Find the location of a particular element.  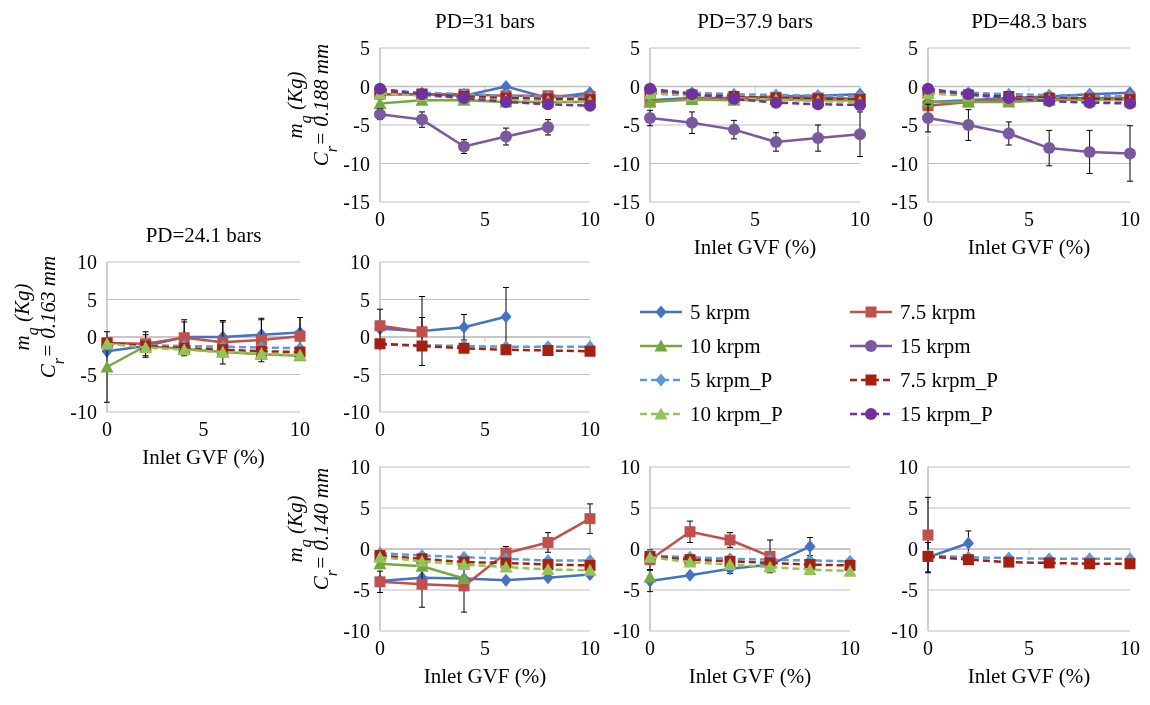

legend-label: 7.5 krpm_P is located at coordinates (949, 380).